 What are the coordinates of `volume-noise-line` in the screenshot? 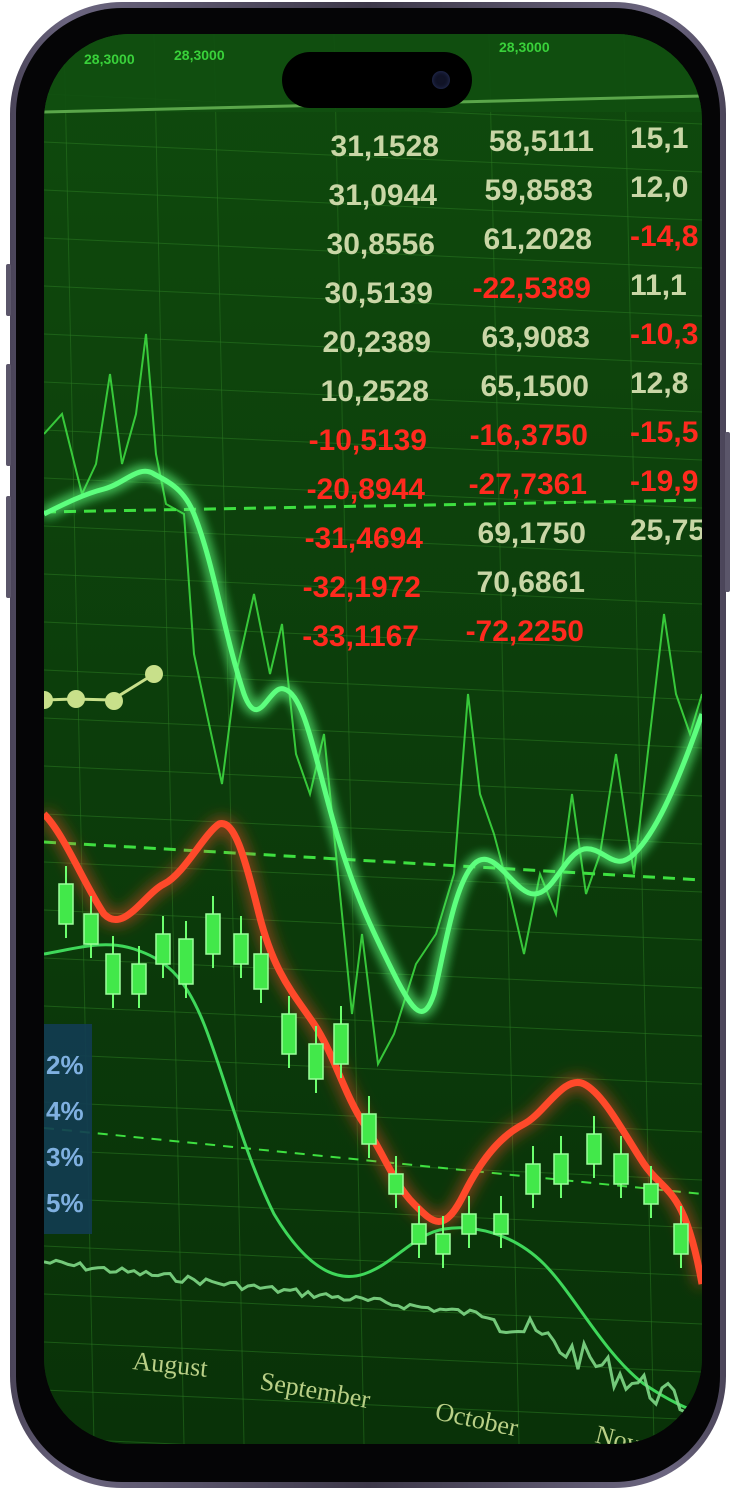 It's located at (372, 1341).